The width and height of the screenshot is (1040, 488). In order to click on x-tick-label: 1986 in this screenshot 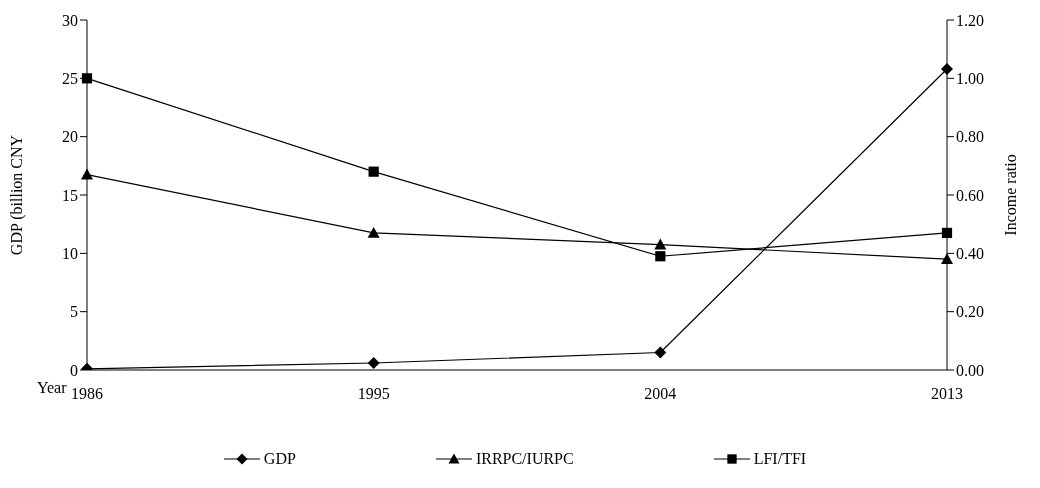, I will do `click(87, 394)`.